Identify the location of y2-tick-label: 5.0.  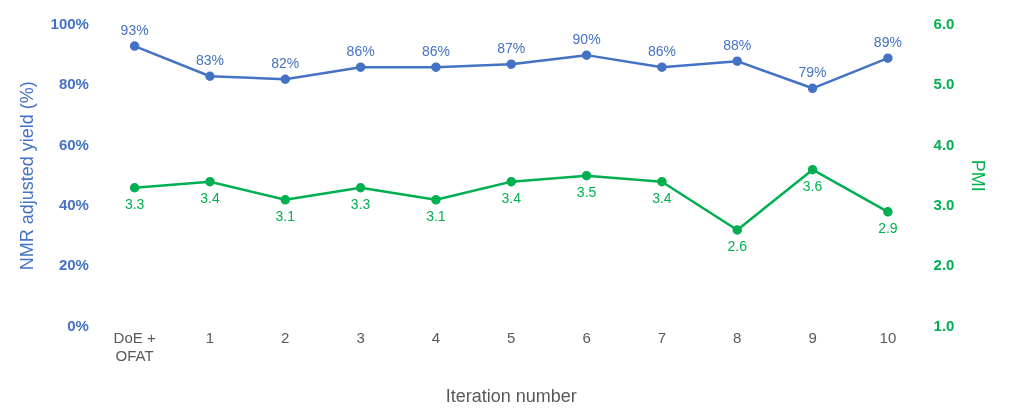
(944, 84).